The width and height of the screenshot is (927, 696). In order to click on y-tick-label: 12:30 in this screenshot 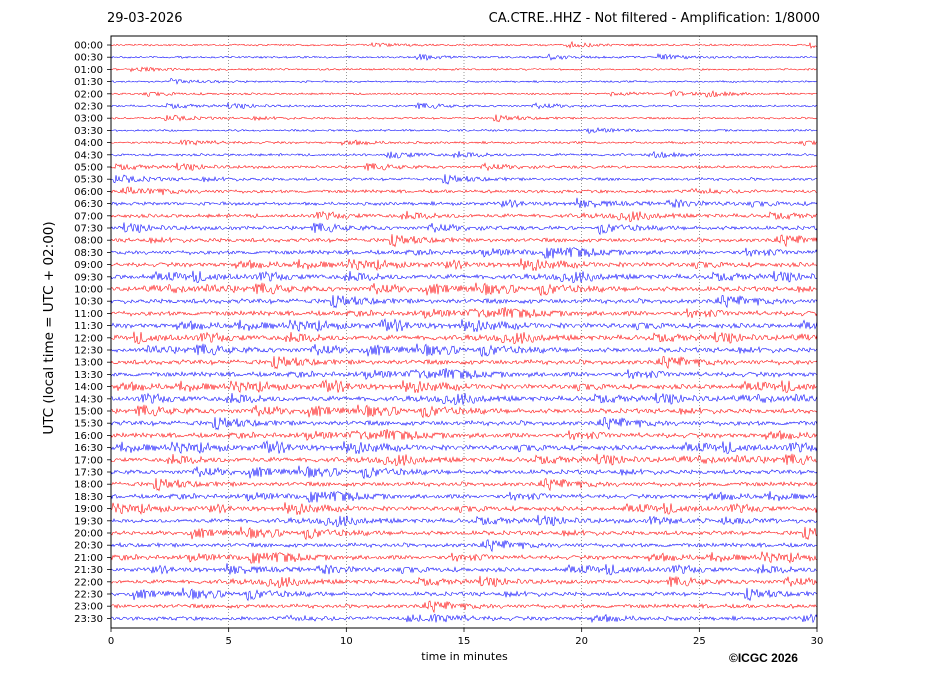, I will do `click(88, 351)`.